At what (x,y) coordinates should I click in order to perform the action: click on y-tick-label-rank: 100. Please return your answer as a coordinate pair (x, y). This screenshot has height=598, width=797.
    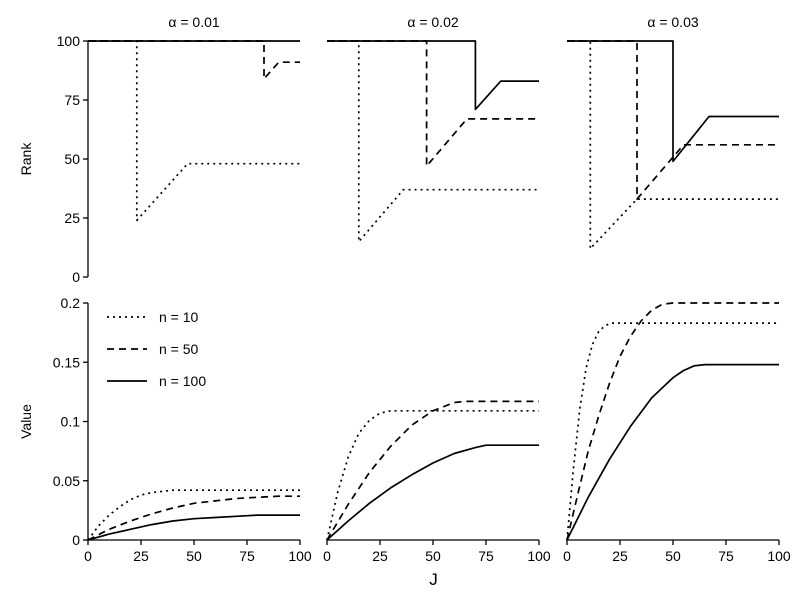
    Looking at the image, I should click on (69, 41).